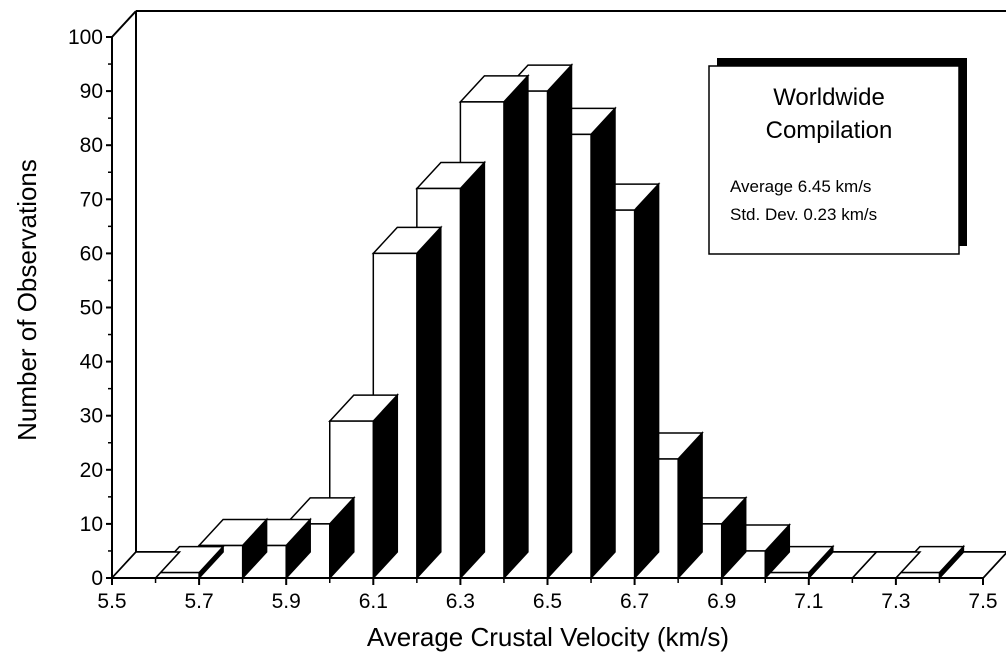 The height and width of the screenshot is (656, 1006). I want to click on x-tick-label: 7.3, so click(895, 601).